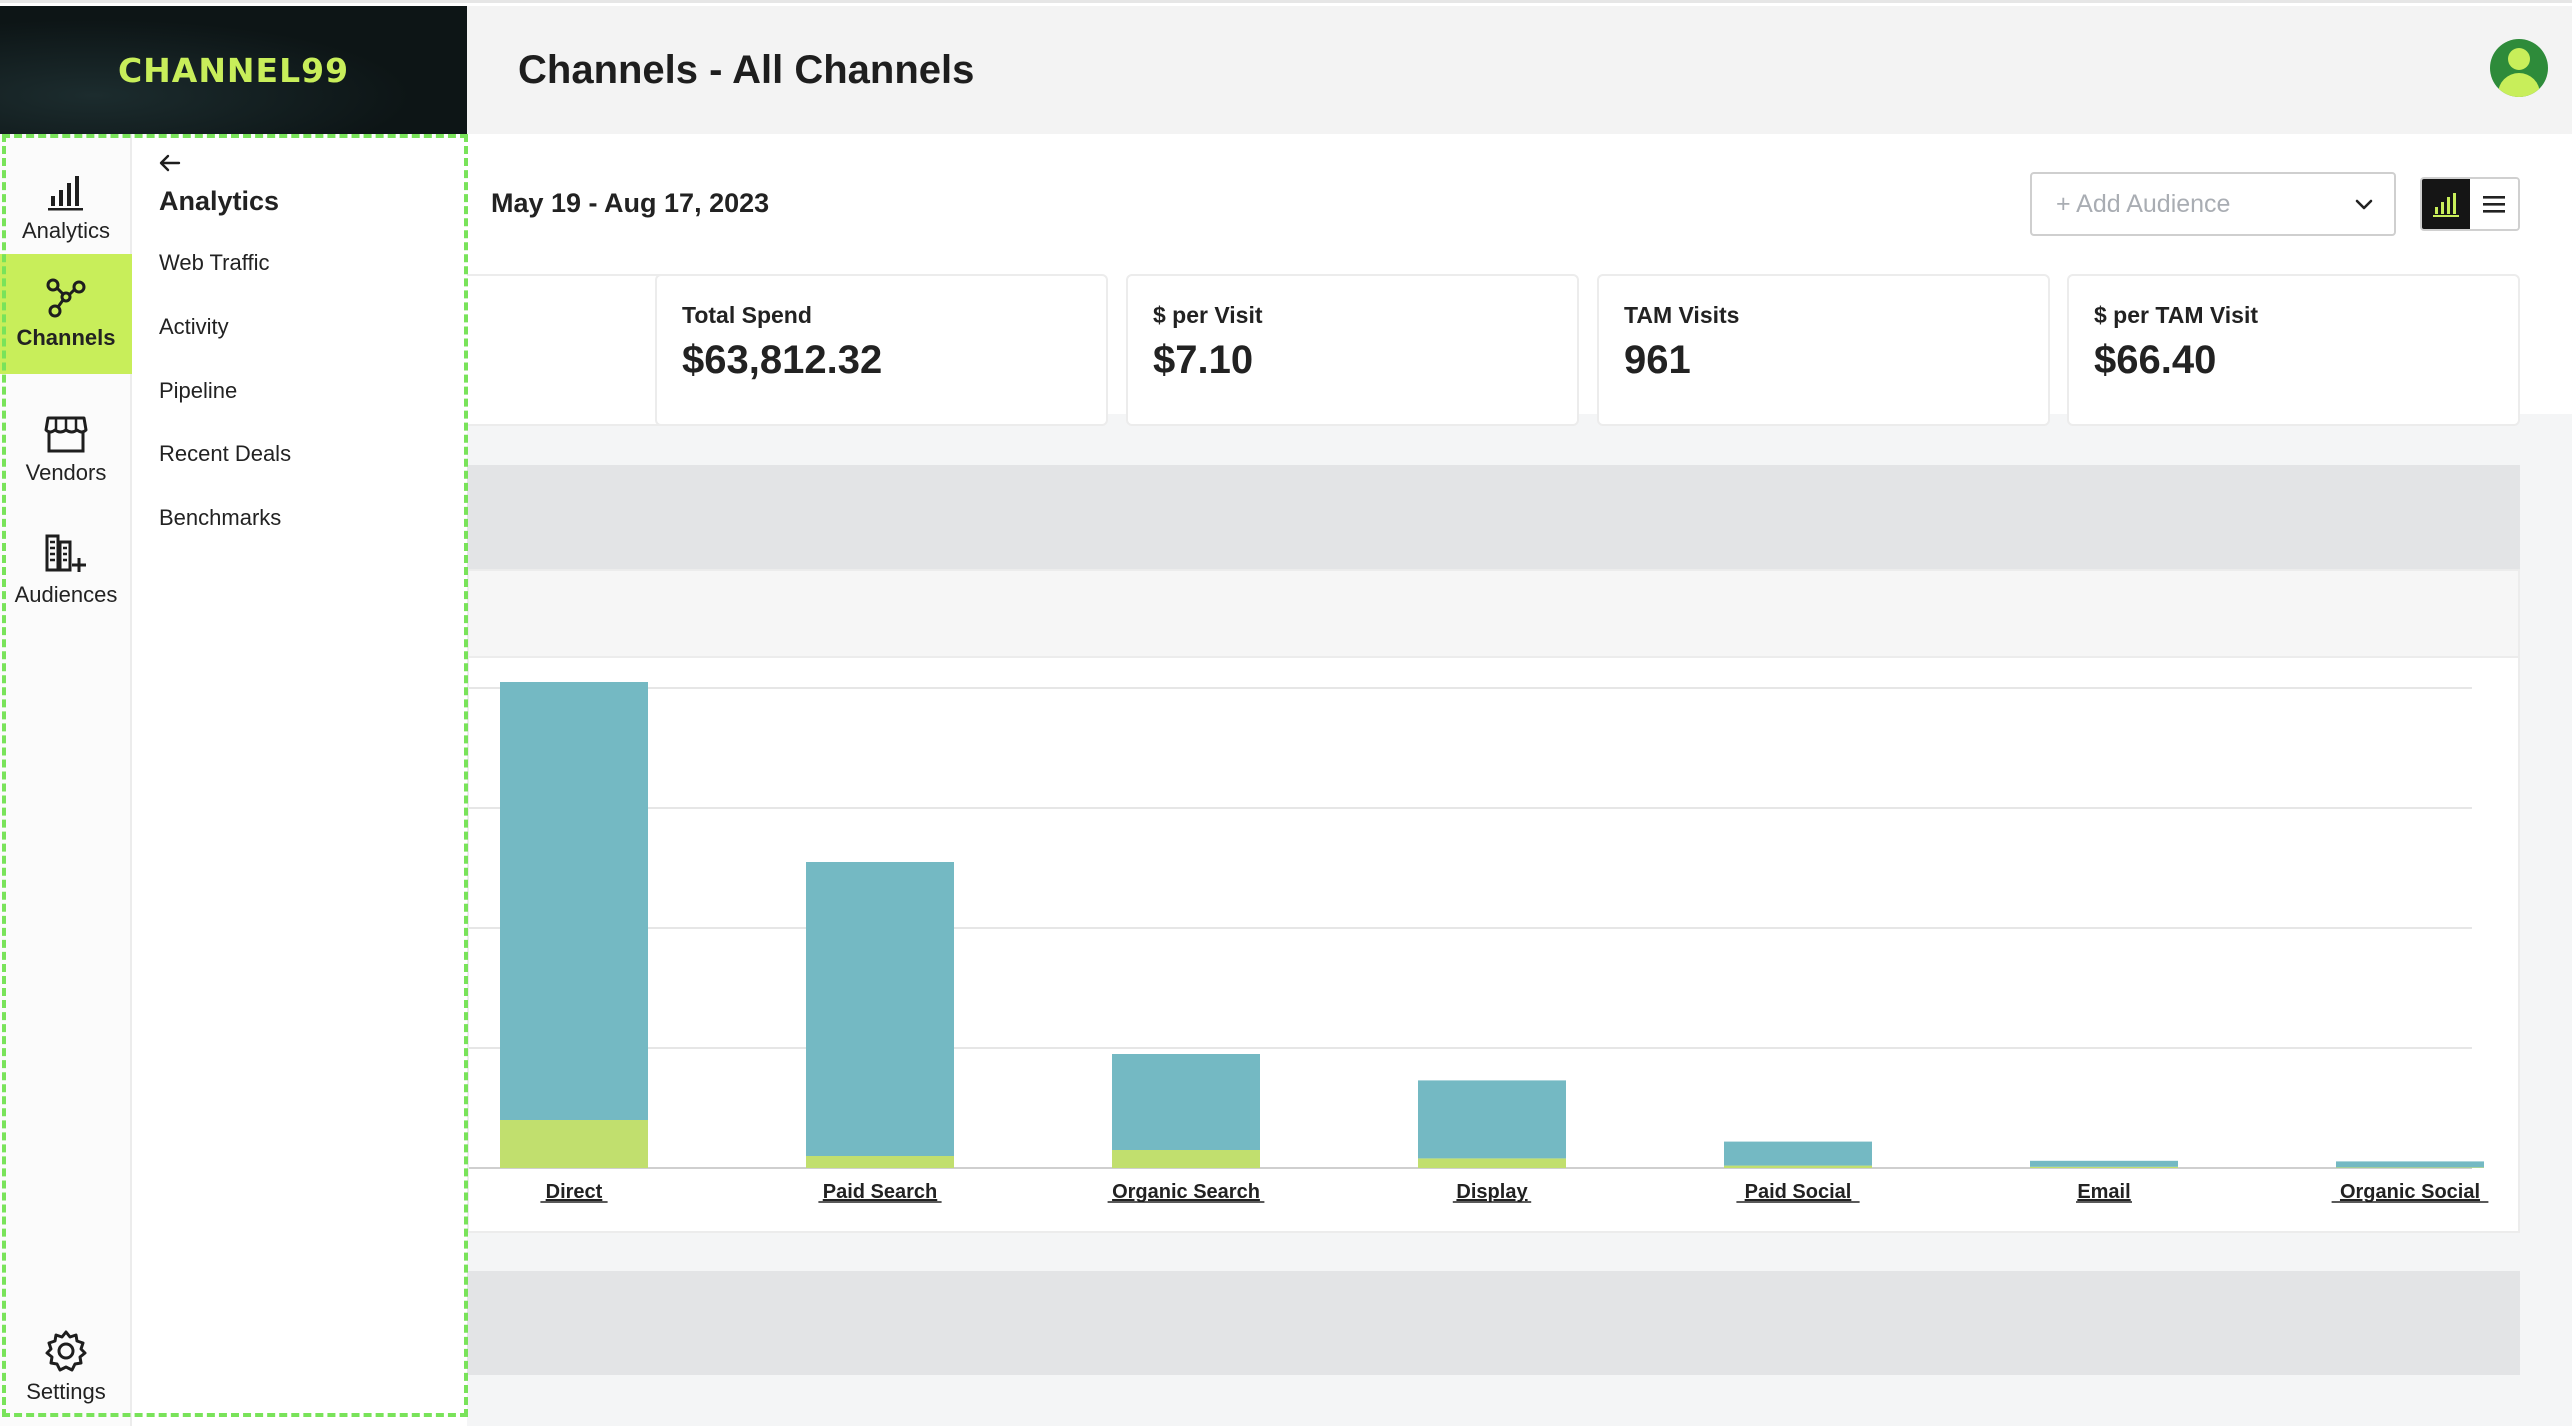 The image size is (2572, 1426). I want to click on x-tick-label: Organic Search, so click(1186, 1192).